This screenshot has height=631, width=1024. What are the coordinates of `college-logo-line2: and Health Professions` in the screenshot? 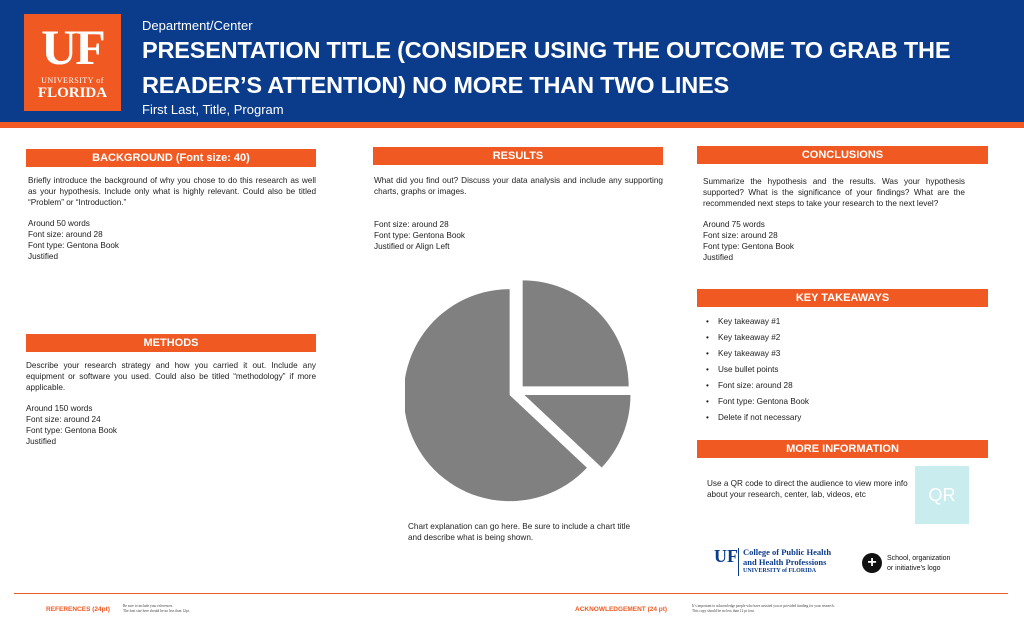 It's located at (785, 562).